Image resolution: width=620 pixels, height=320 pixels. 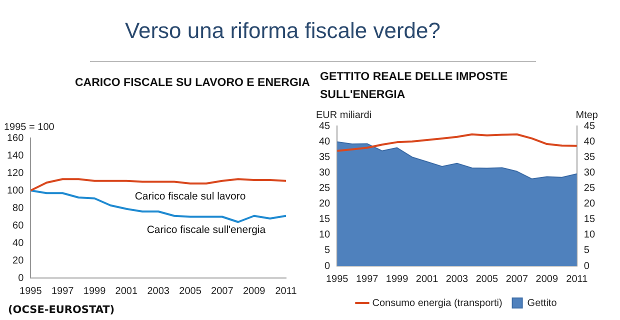 What do you see at coordinates (325, 220) in the screenshot?
I see `y-tick-label: 15` at bounding box center [325, 220].